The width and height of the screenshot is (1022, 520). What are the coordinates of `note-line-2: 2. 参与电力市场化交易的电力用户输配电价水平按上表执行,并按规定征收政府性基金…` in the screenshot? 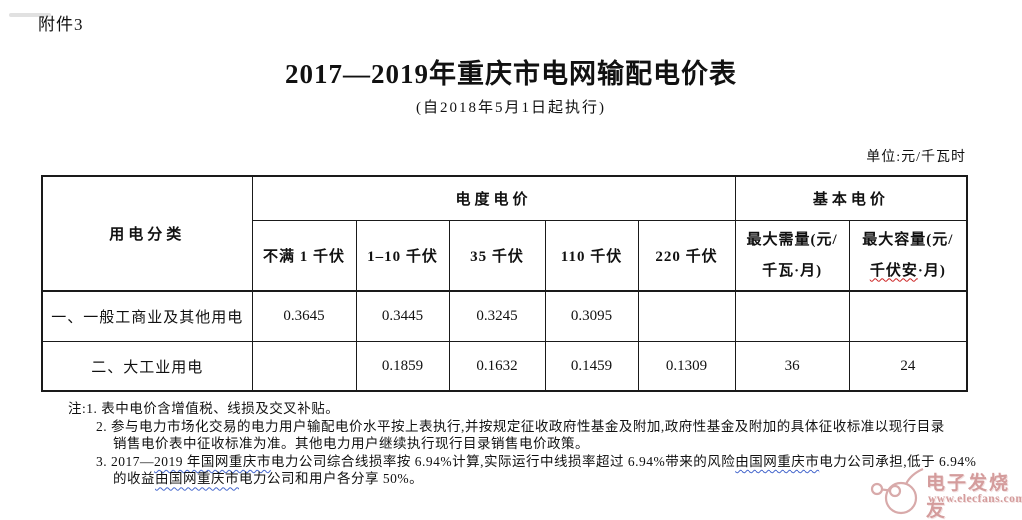 It's located at (520, 426).